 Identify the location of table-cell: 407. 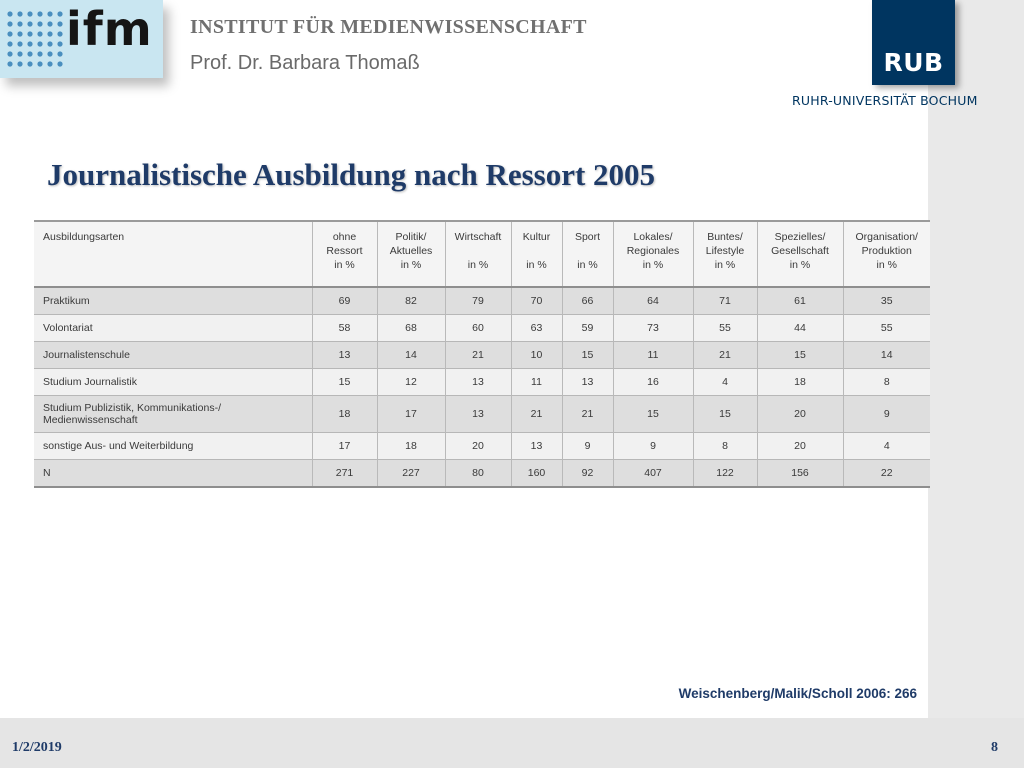
(652, 473).